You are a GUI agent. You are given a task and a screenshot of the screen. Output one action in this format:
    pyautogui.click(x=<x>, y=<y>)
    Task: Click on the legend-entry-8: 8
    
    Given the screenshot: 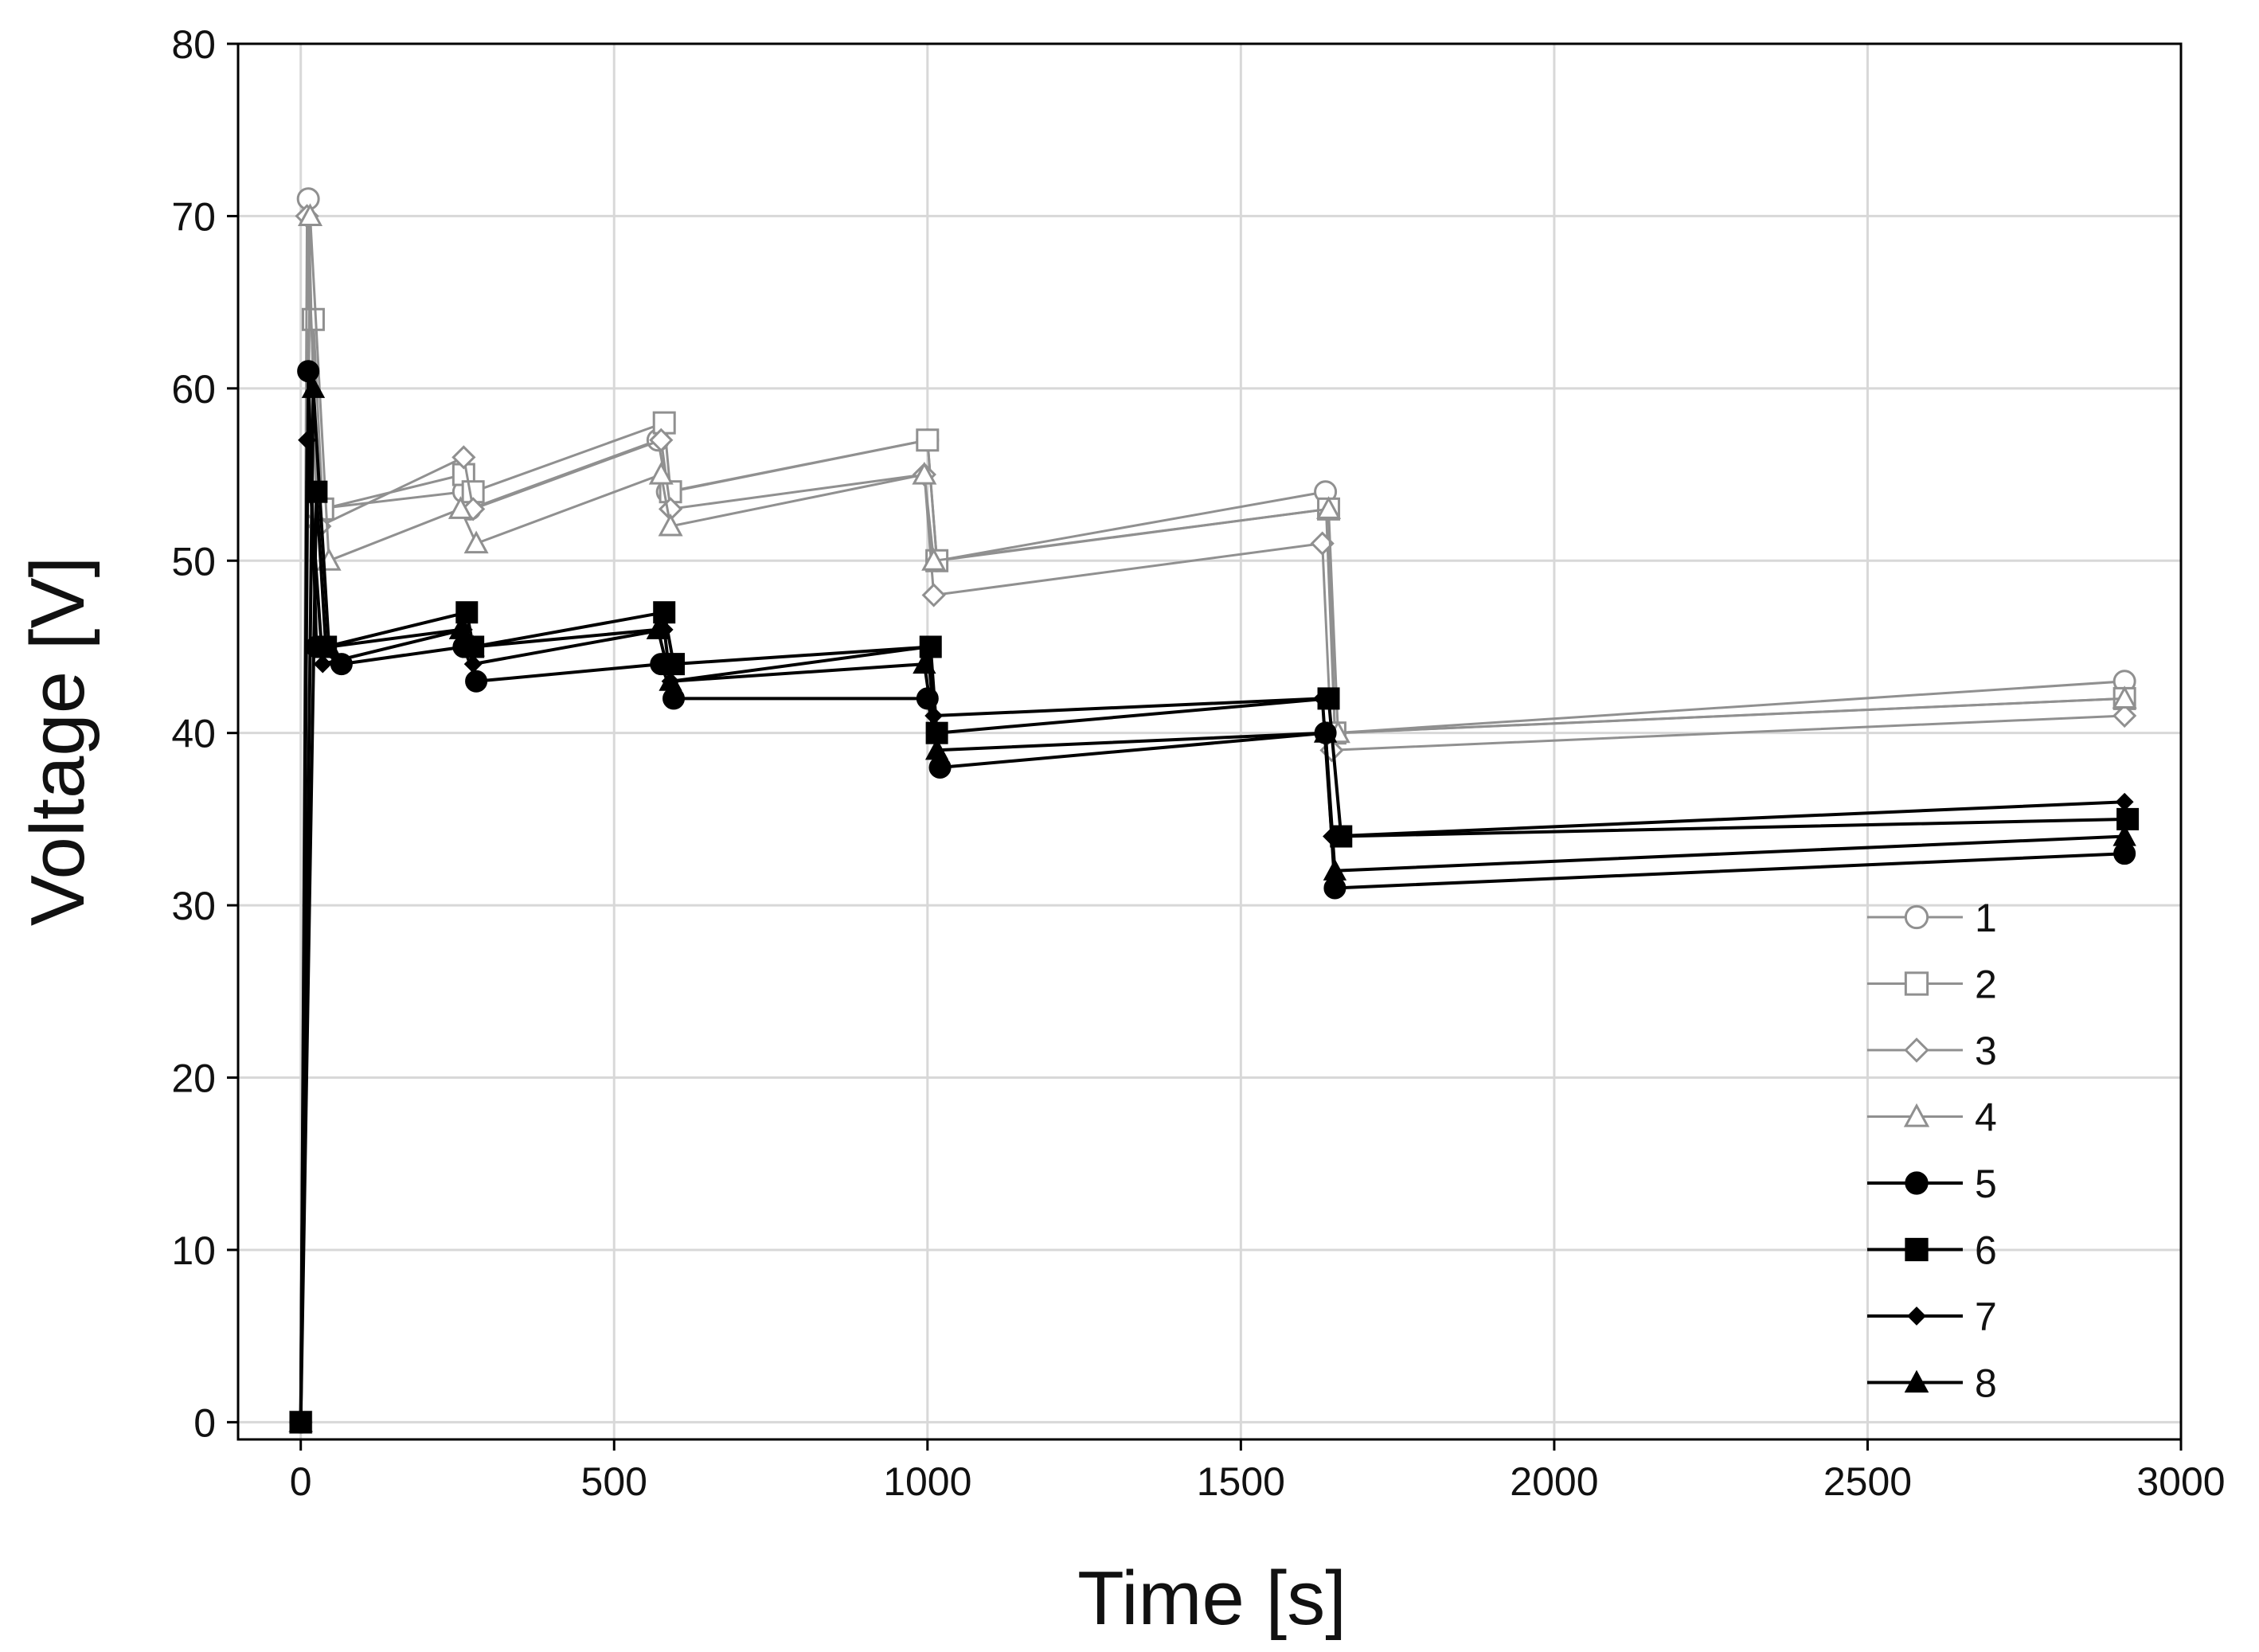 What is the action you would take?
    pyautogui.click(x=1932, y=1383)
    